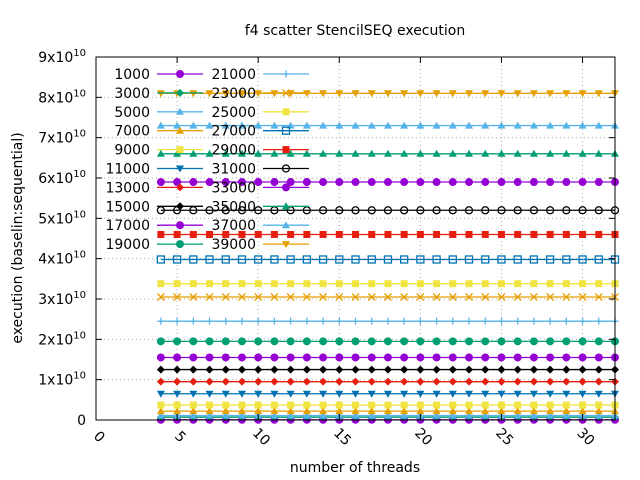  What do you see at coordinates (261, 437) in the screenshot?
I see `x-tick-label: 10` at bounding box center [261, 437].